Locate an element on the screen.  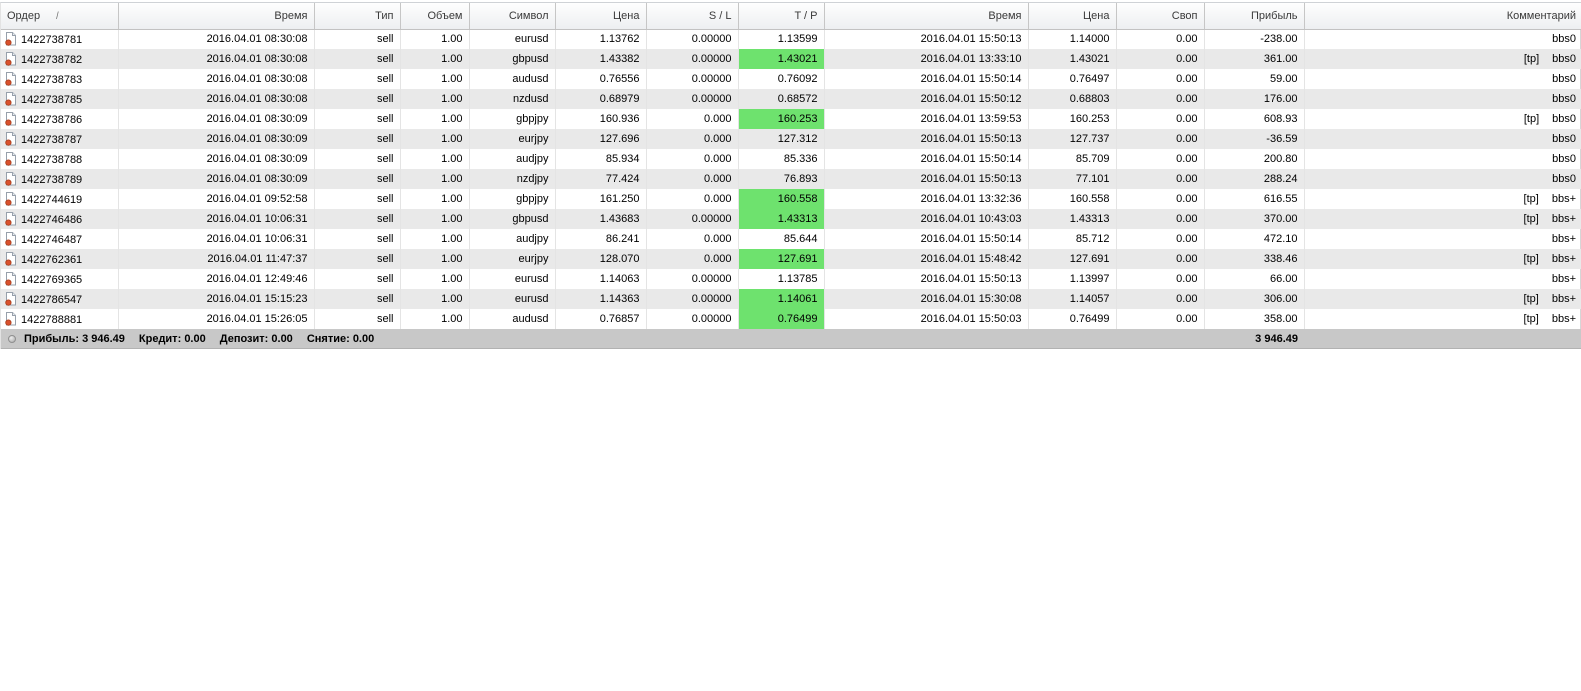
column-header-open-price: Цена is located at coordinates (601, 16).